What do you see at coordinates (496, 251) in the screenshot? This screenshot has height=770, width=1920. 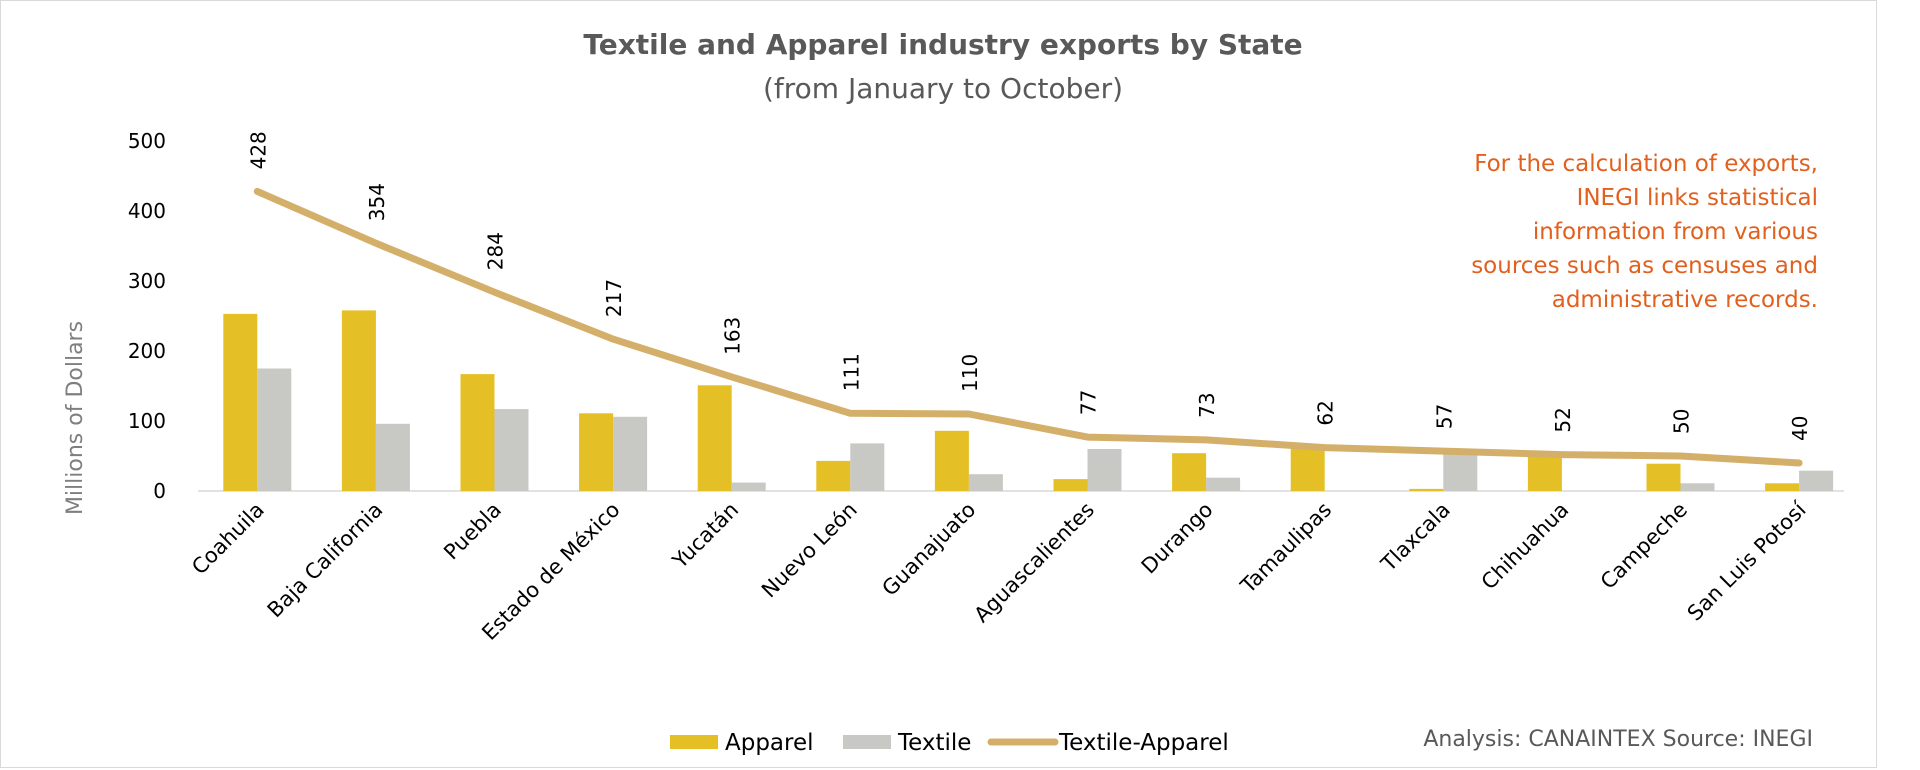 I see `data-label: 284` at bounding box center [496, 251].